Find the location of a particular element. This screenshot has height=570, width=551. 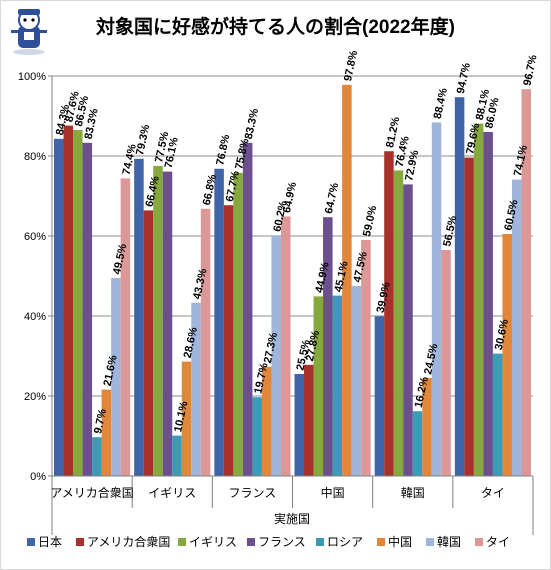

category-label: フランス is located at coordinates (253, 493).